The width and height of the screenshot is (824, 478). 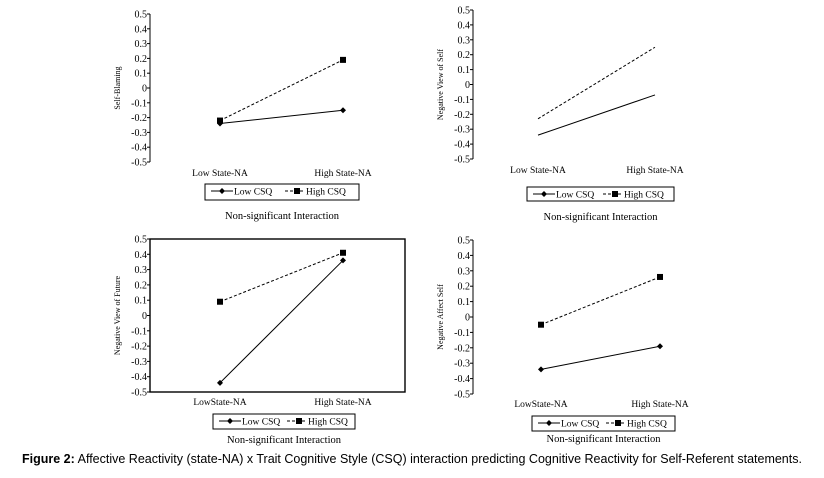 What do you see at coordinates (48, 459) in the screenshot?
I see `figure-caption-label: Figure 2:` at bounding box center [48, 459].